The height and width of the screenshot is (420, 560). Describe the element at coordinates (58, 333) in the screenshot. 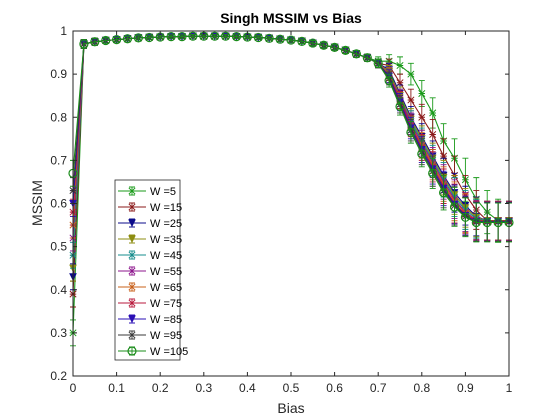

I see `y-tick-label: 0.3` at that location.